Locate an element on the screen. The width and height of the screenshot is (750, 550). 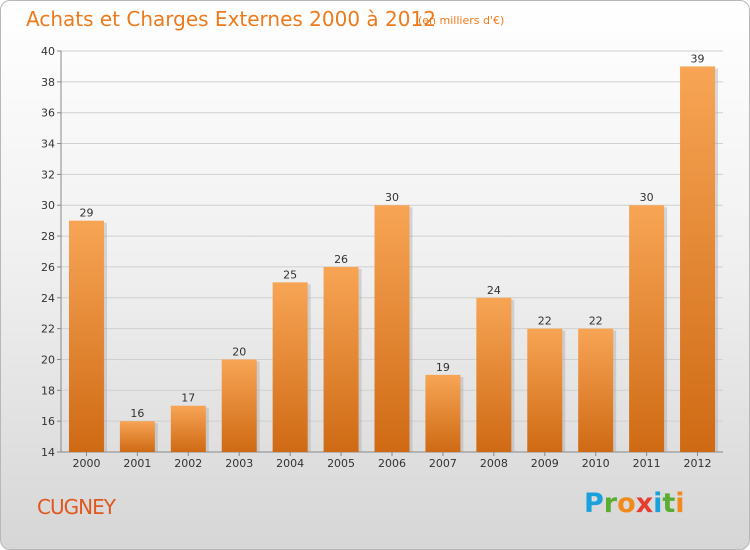
data-label: 16 is located at coordinates (137, 413).